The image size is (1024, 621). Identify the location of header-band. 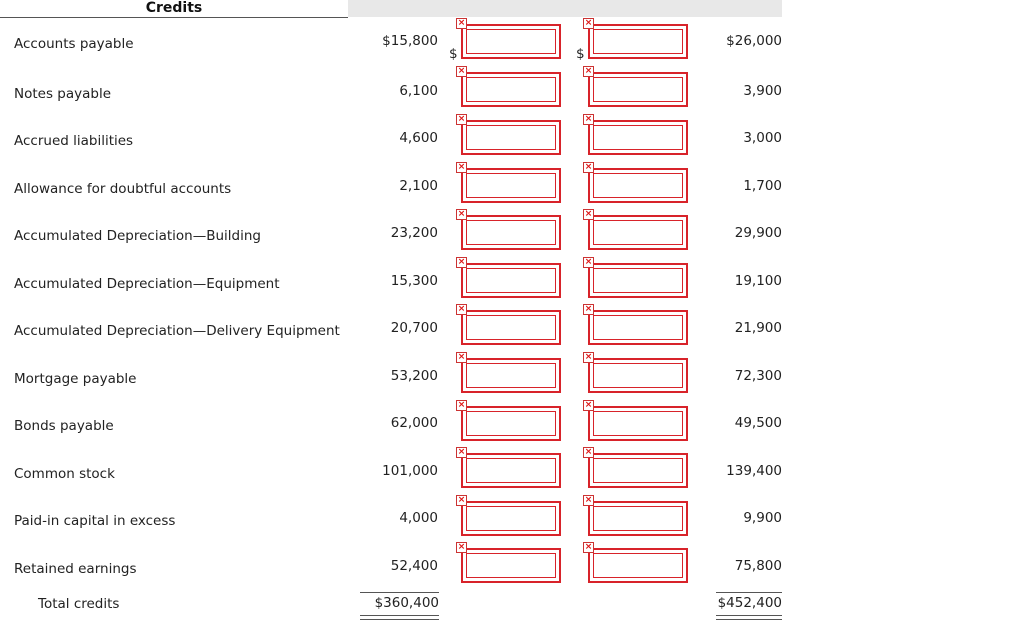
(565, 8).